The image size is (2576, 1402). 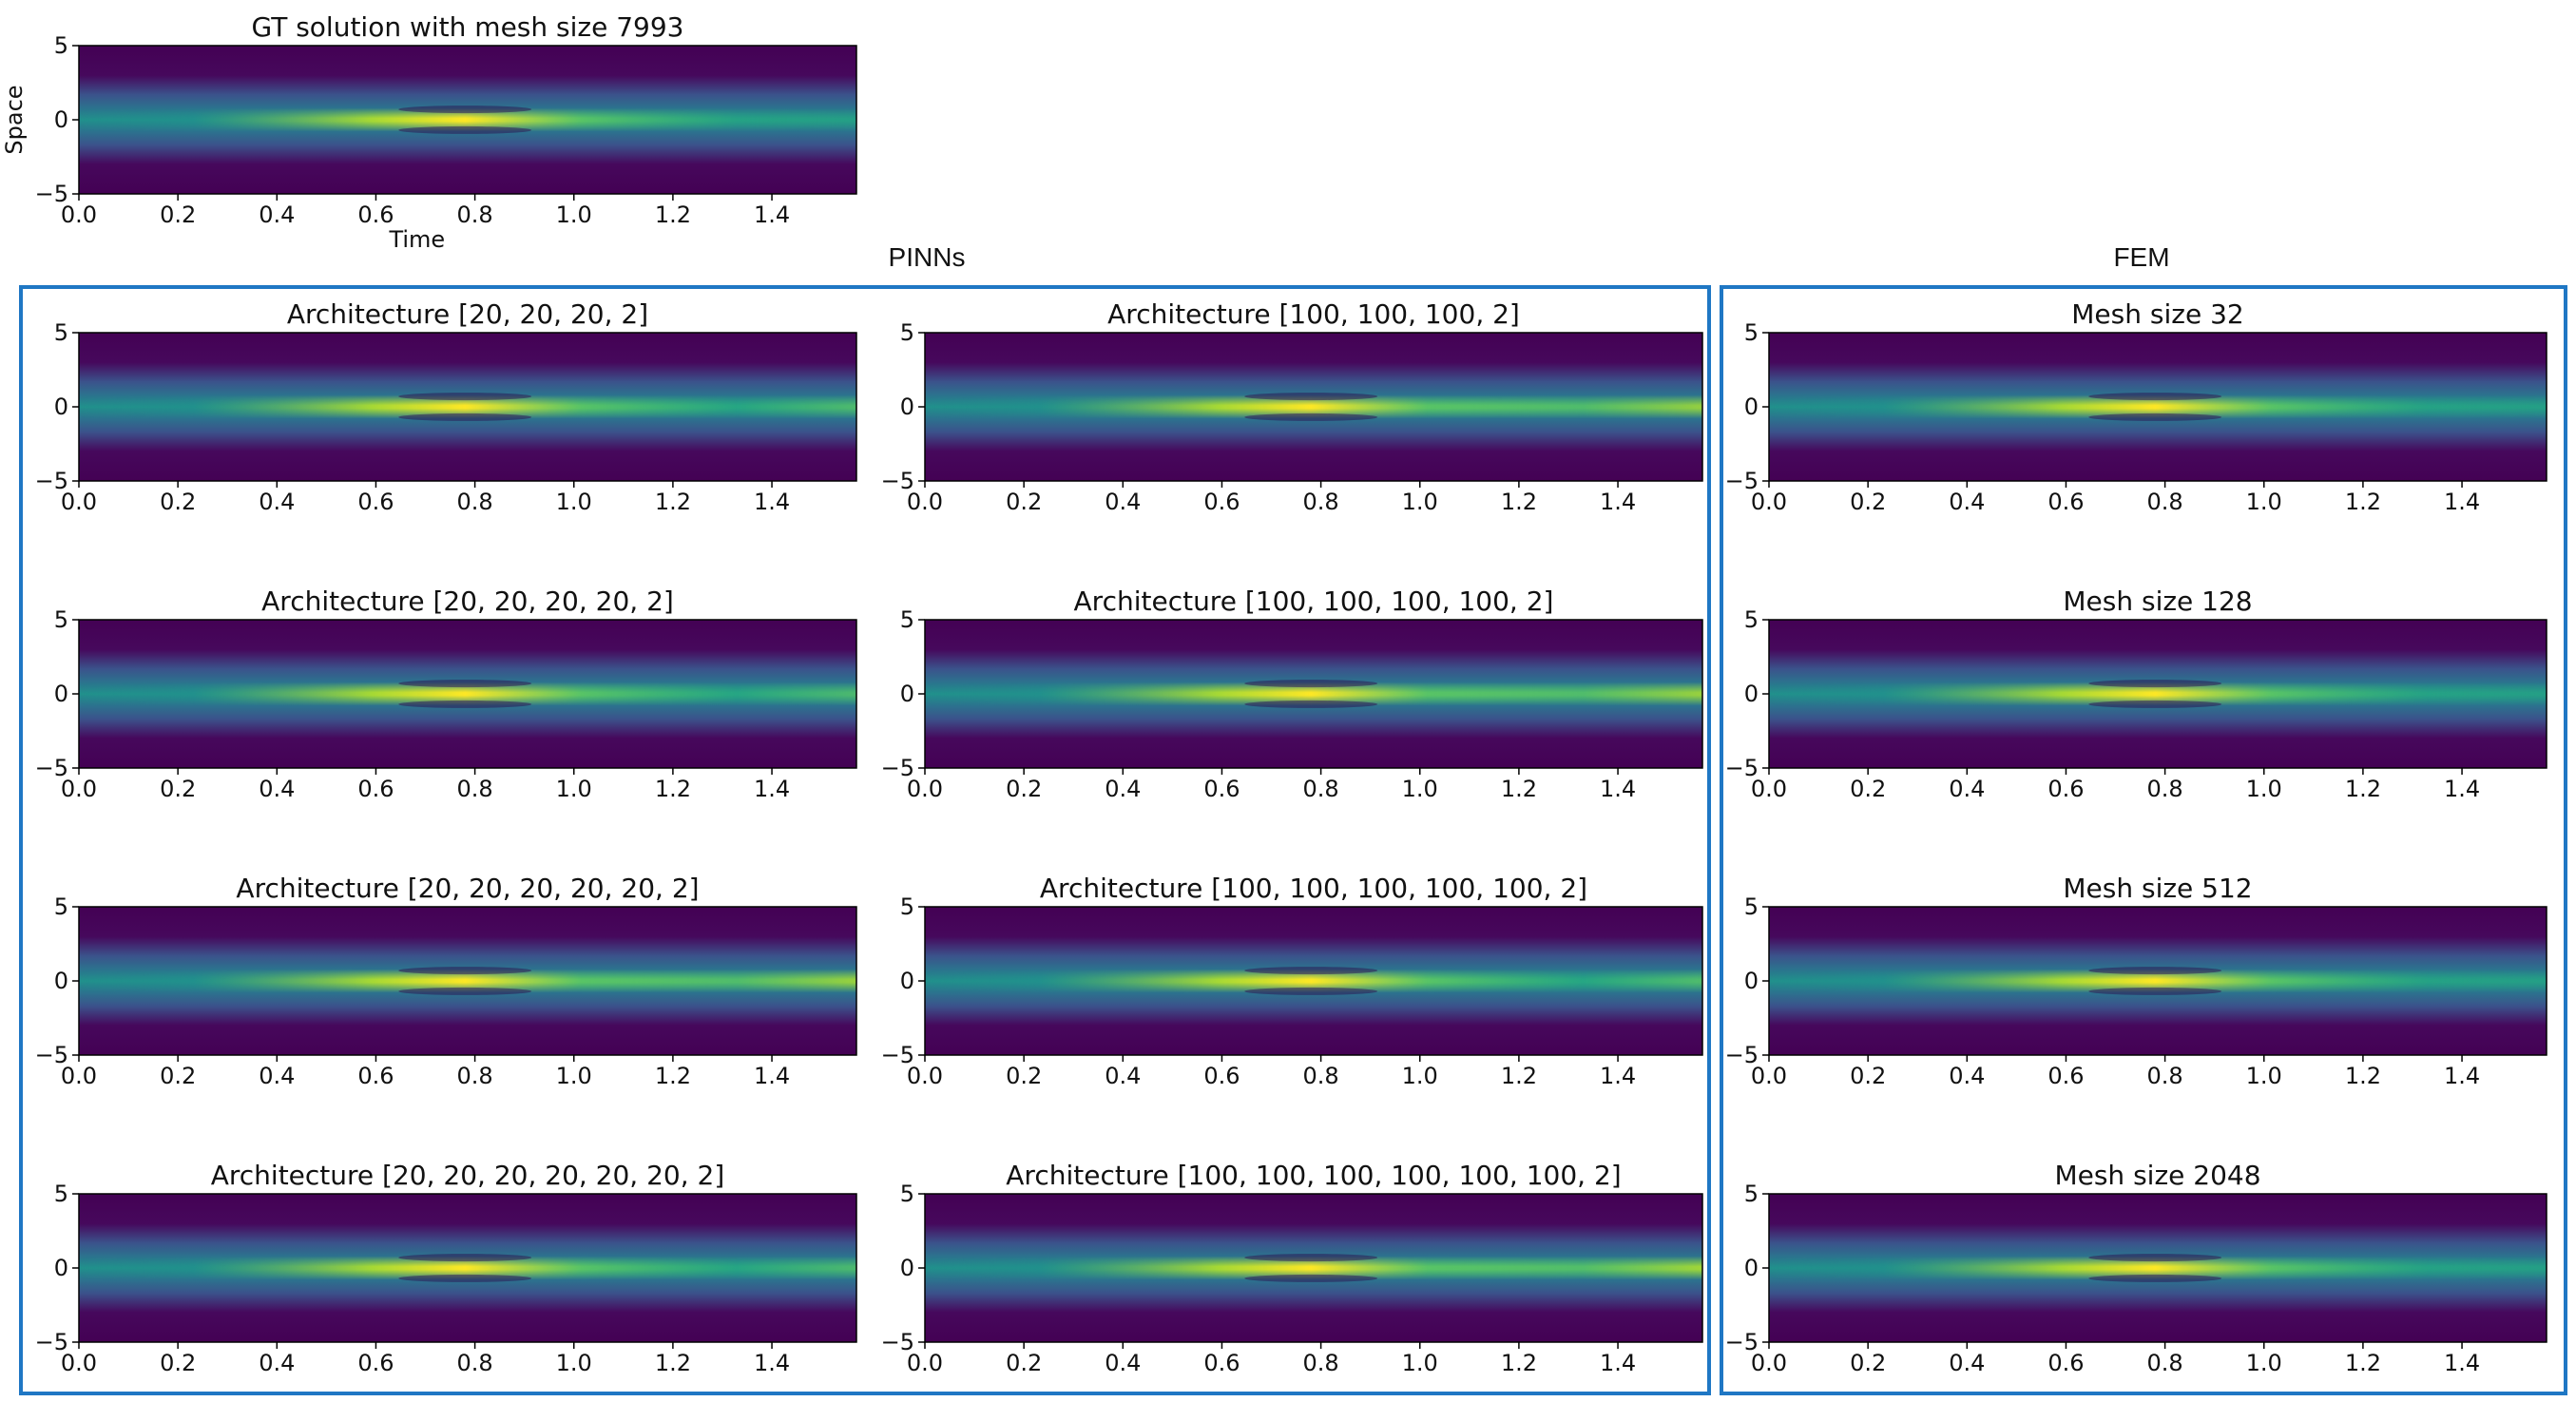 What do you see at coordinates (2157, 314) in the screenshot?
I see `panel-title: Mesh size 32` at bounding box center [2157, 314].